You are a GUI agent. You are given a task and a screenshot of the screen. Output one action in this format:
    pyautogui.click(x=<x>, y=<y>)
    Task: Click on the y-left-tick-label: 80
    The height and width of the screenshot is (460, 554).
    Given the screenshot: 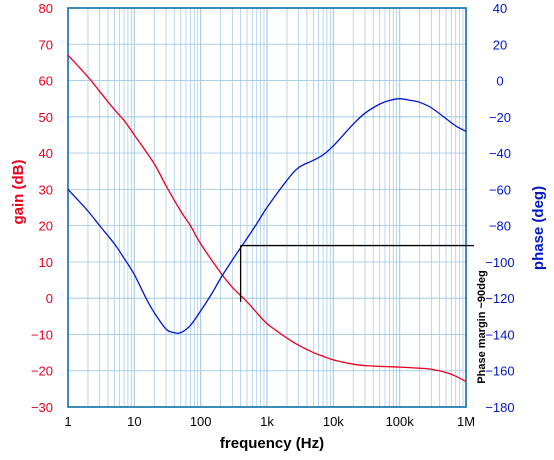 What is the action you would take?
    pyautogui.click(x=46, y=8)
    